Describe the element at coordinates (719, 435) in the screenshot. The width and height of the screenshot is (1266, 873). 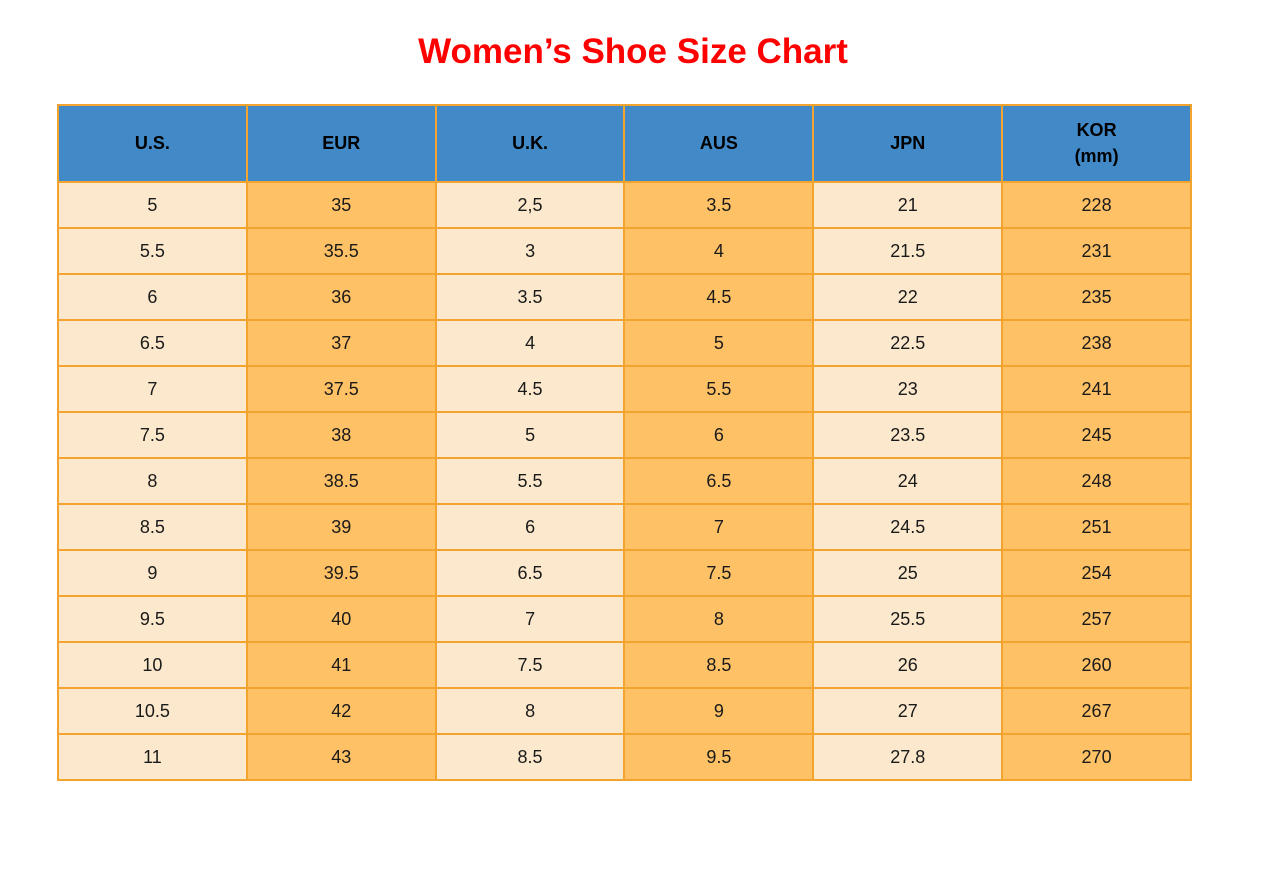
I see `size-cell-aus: 6` at that location.